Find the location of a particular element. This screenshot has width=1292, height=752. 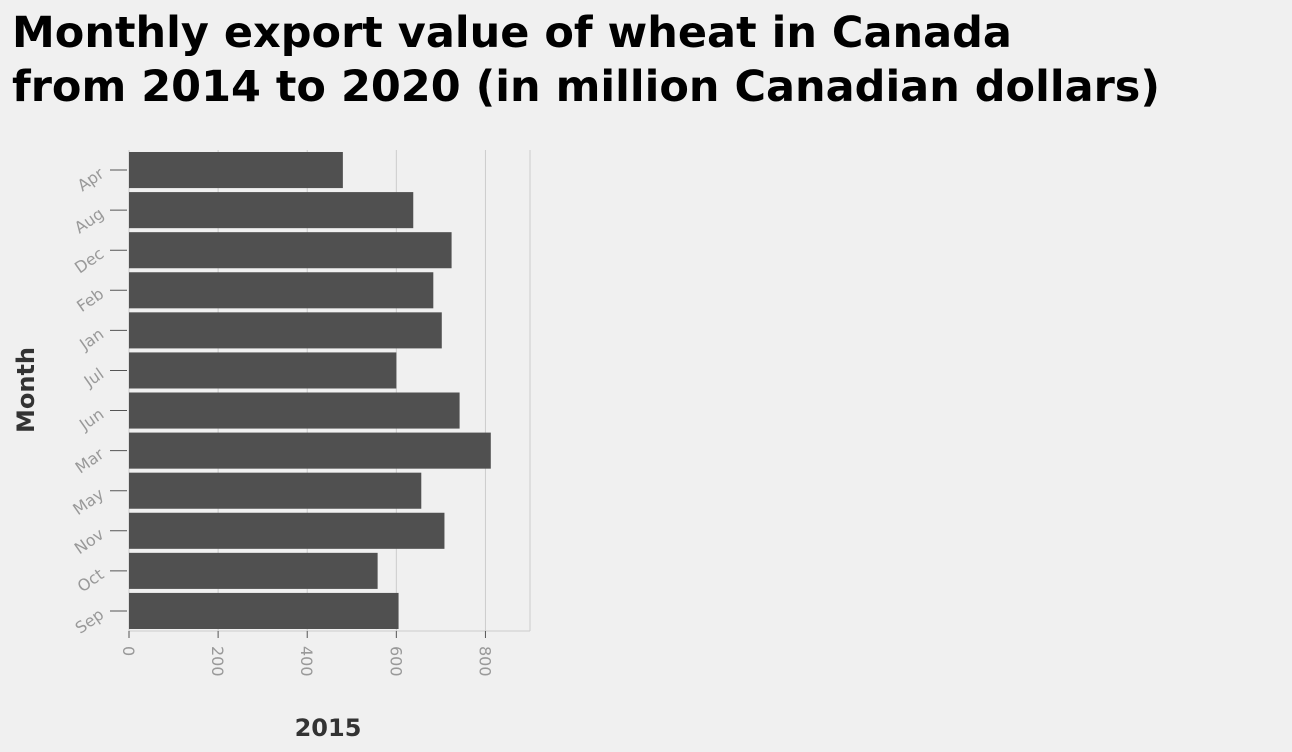

x-tick-label: 0 is located at coordinates (128, 651).